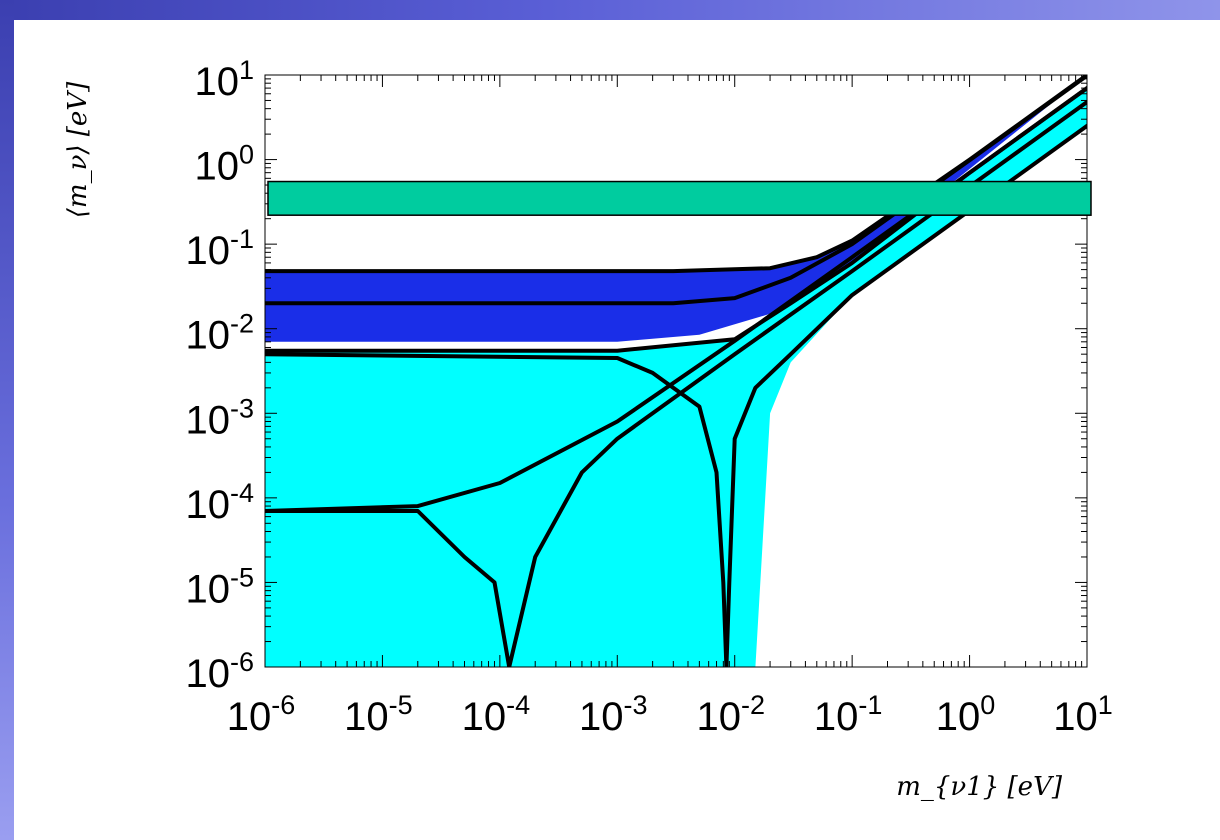  What do you see at coordinates (848, 714) in the screenshot?
I see `x-tick-label: 10⁻¹` at bounding box center [848, 714].